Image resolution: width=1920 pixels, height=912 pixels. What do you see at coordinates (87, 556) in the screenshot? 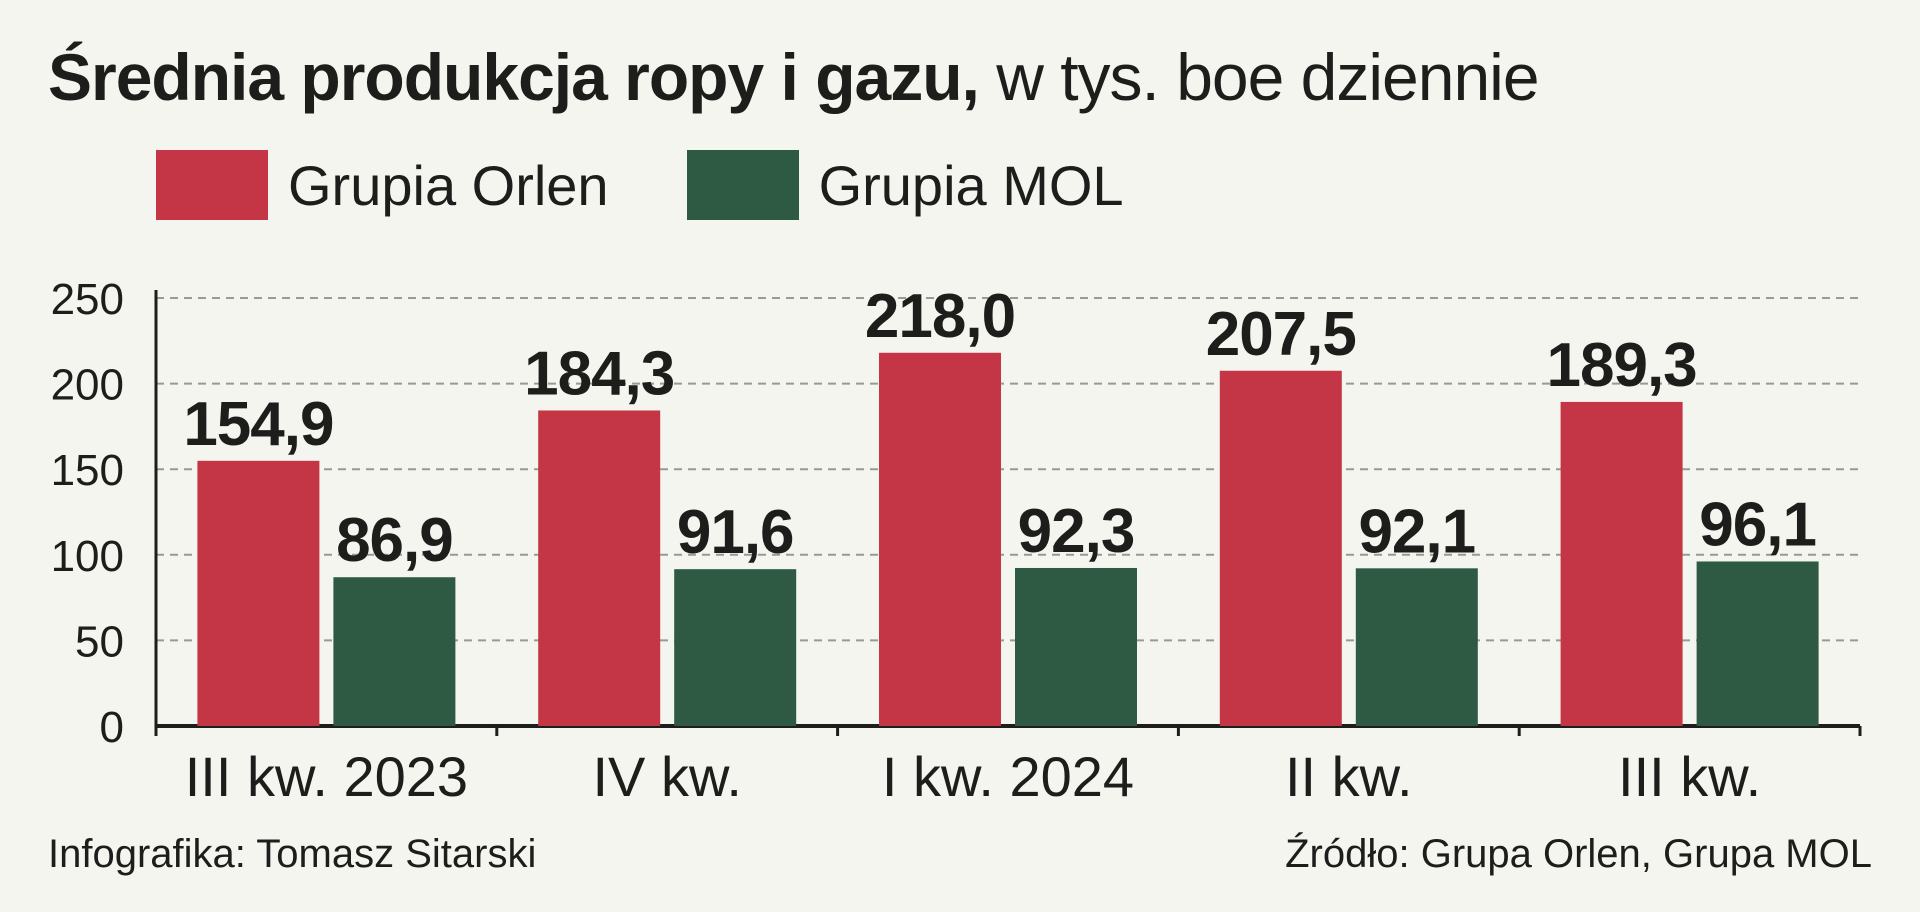
I see `y-tick-label: 100` at bounding box center [87, 556].